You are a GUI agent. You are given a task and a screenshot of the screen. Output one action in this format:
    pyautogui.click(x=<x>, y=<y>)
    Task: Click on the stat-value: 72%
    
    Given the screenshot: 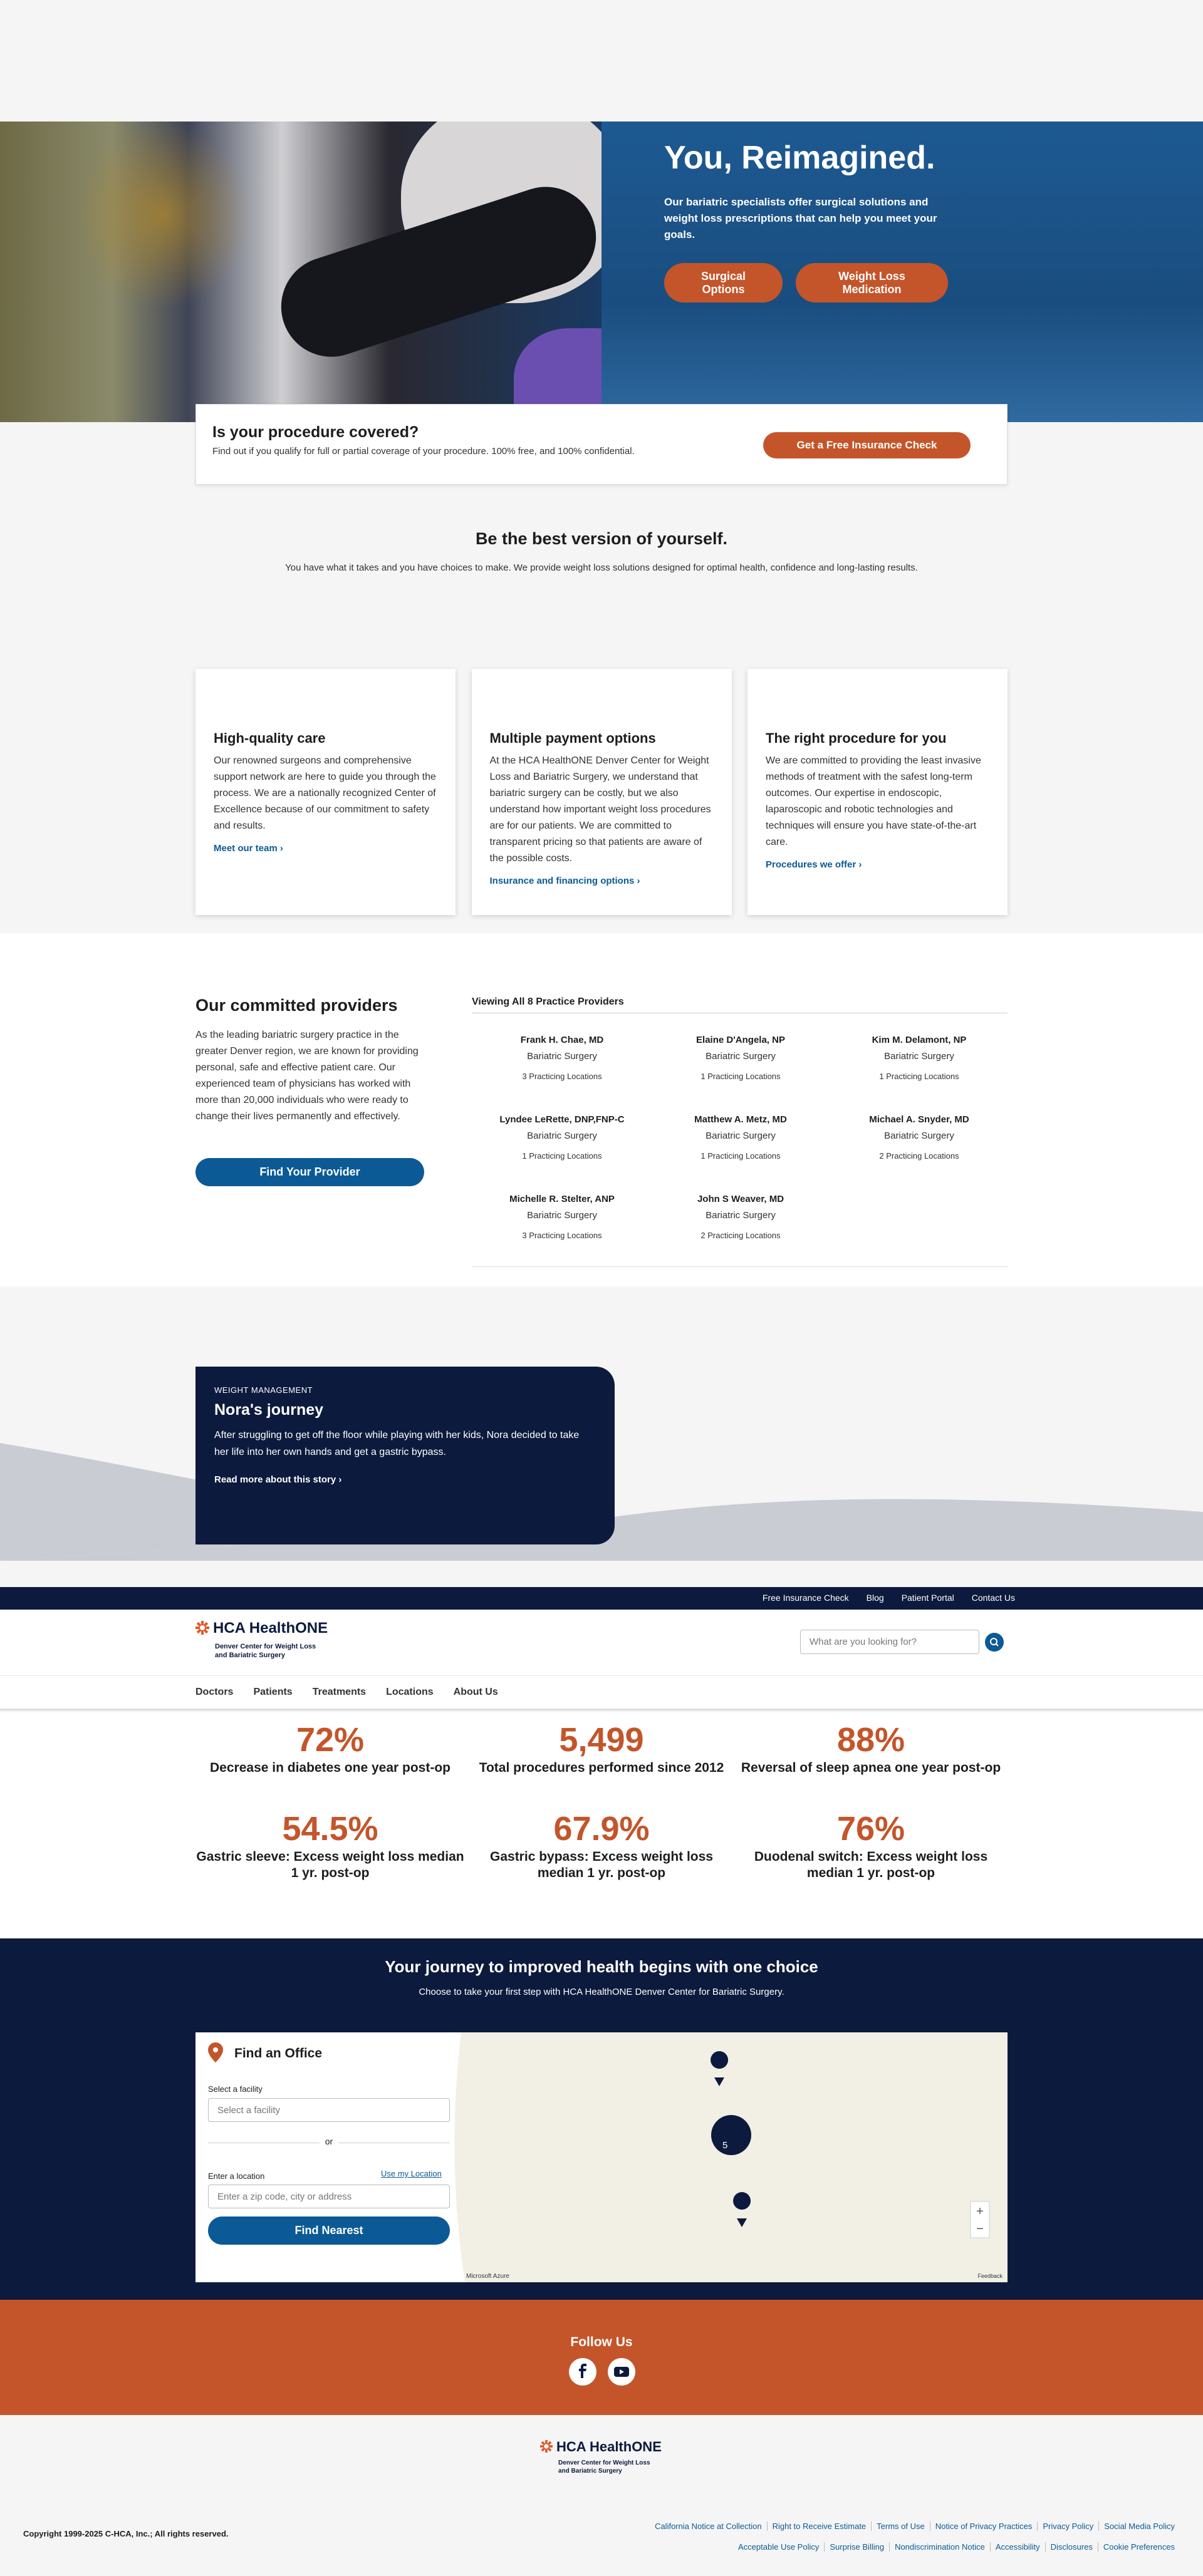 What is the action you would take?
    pyautogui.click(x=331, y=1740)
    